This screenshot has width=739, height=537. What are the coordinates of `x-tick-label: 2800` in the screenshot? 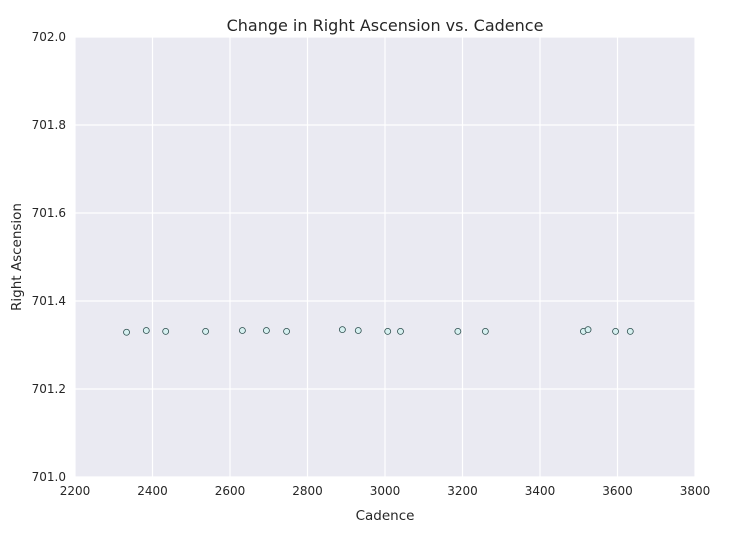 It's located at (307, 491).